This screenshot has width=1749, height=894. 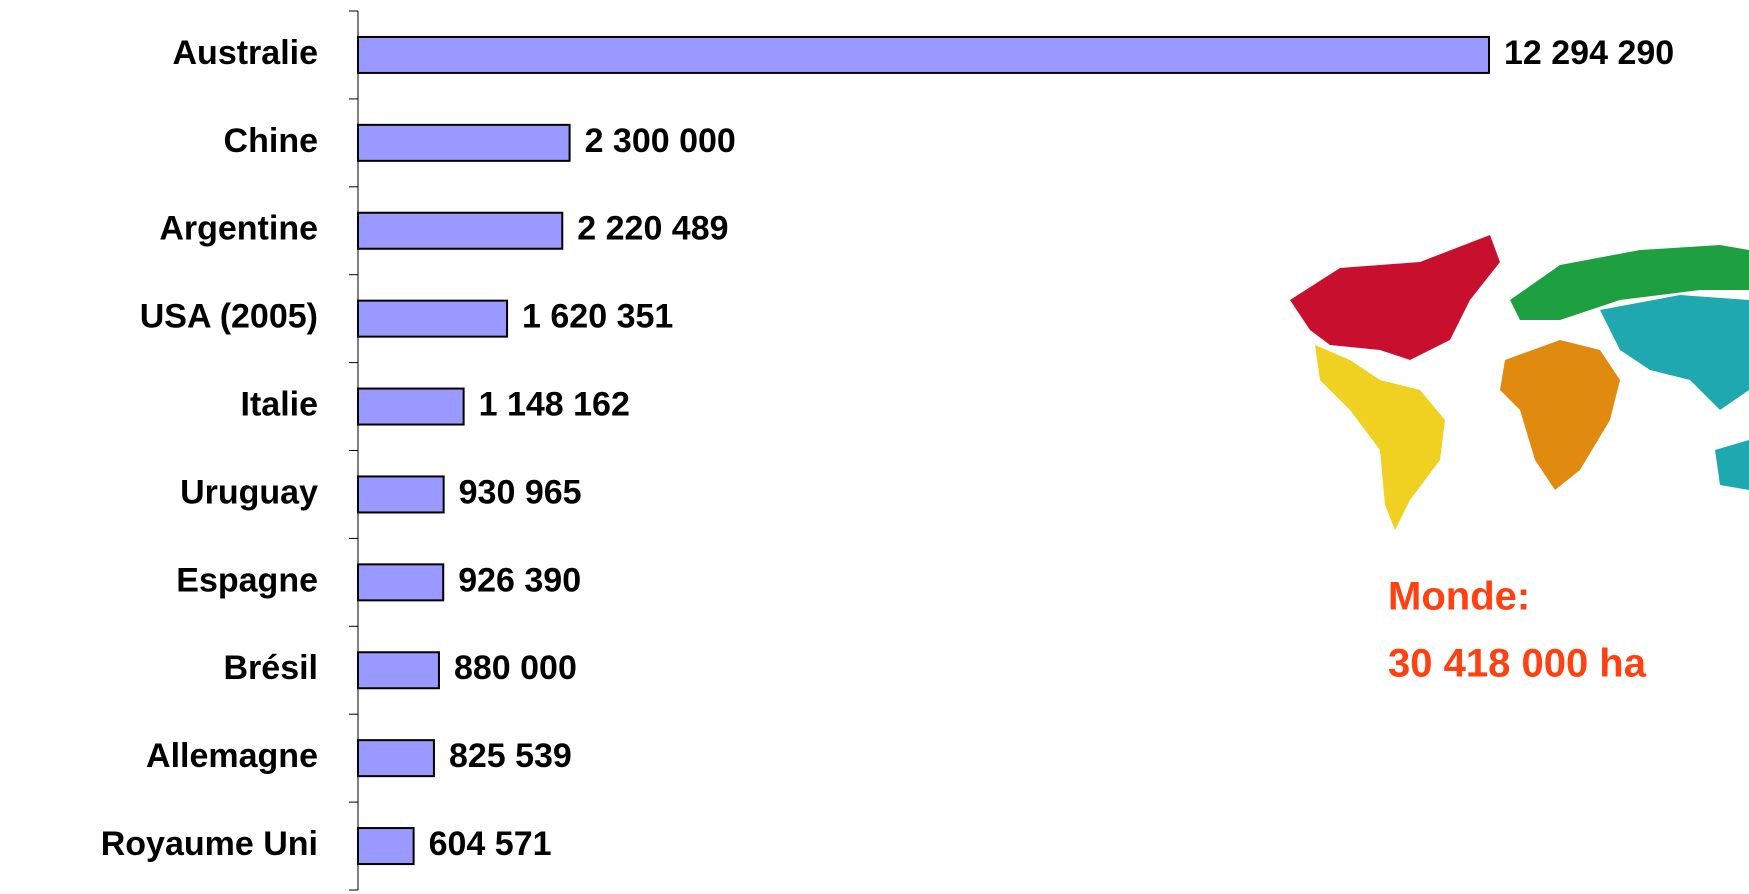 I want to click on category-label: Argentine, so click(x=238, y=229).